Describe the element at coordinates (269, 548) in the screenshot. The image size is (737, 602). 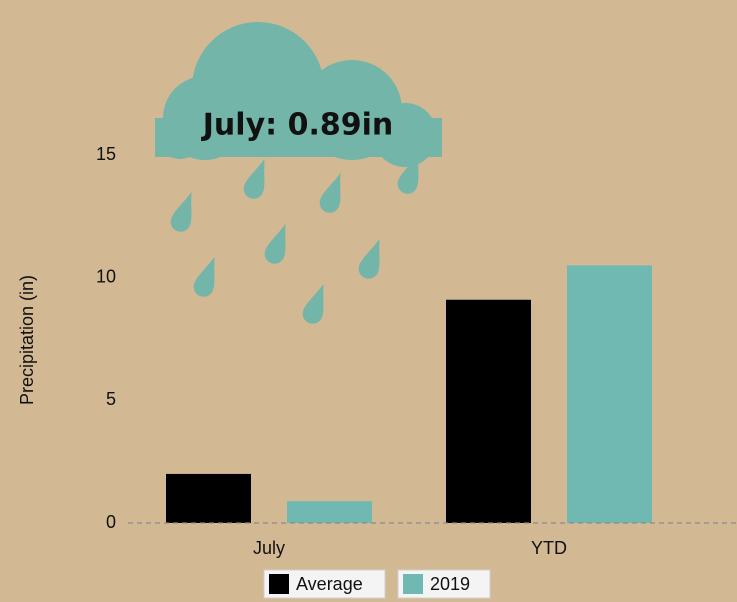
I see `x-tick-label: July` at that location.